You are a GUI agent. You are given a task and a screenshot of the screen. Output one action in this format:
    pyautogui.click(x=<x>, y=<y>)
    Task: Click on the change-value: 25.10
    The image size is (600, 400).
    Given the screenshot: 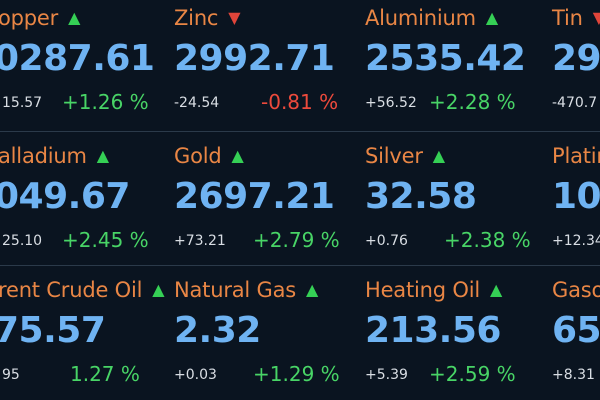 What is the action you would take?
    pyautogui.click(x=22, y=241)
    